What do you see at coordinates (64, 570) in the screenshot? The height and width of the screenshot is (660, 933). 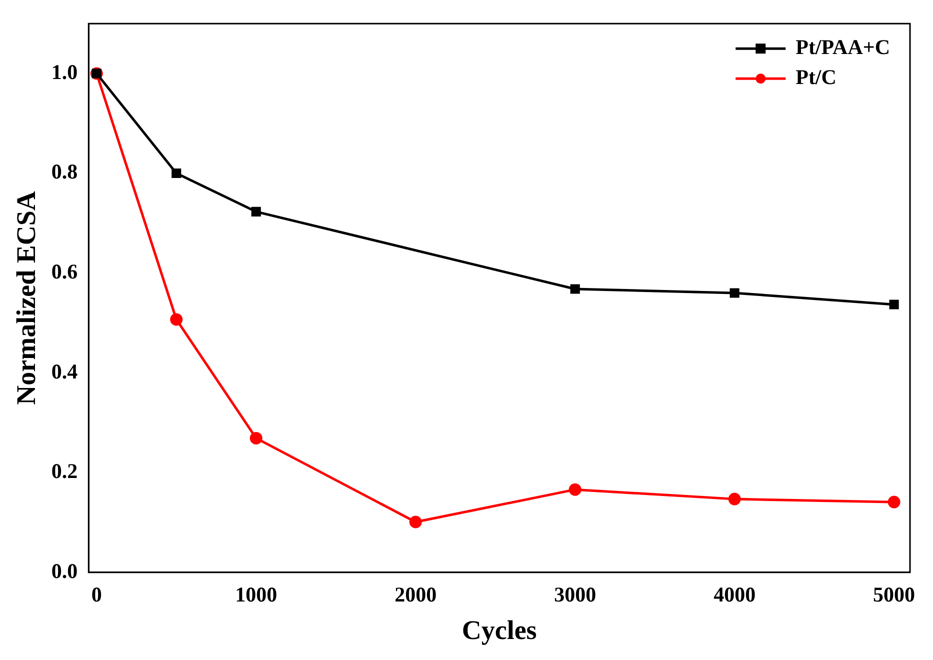 I see `y-tick-label: 0.0` at bounding box center [64, 570].